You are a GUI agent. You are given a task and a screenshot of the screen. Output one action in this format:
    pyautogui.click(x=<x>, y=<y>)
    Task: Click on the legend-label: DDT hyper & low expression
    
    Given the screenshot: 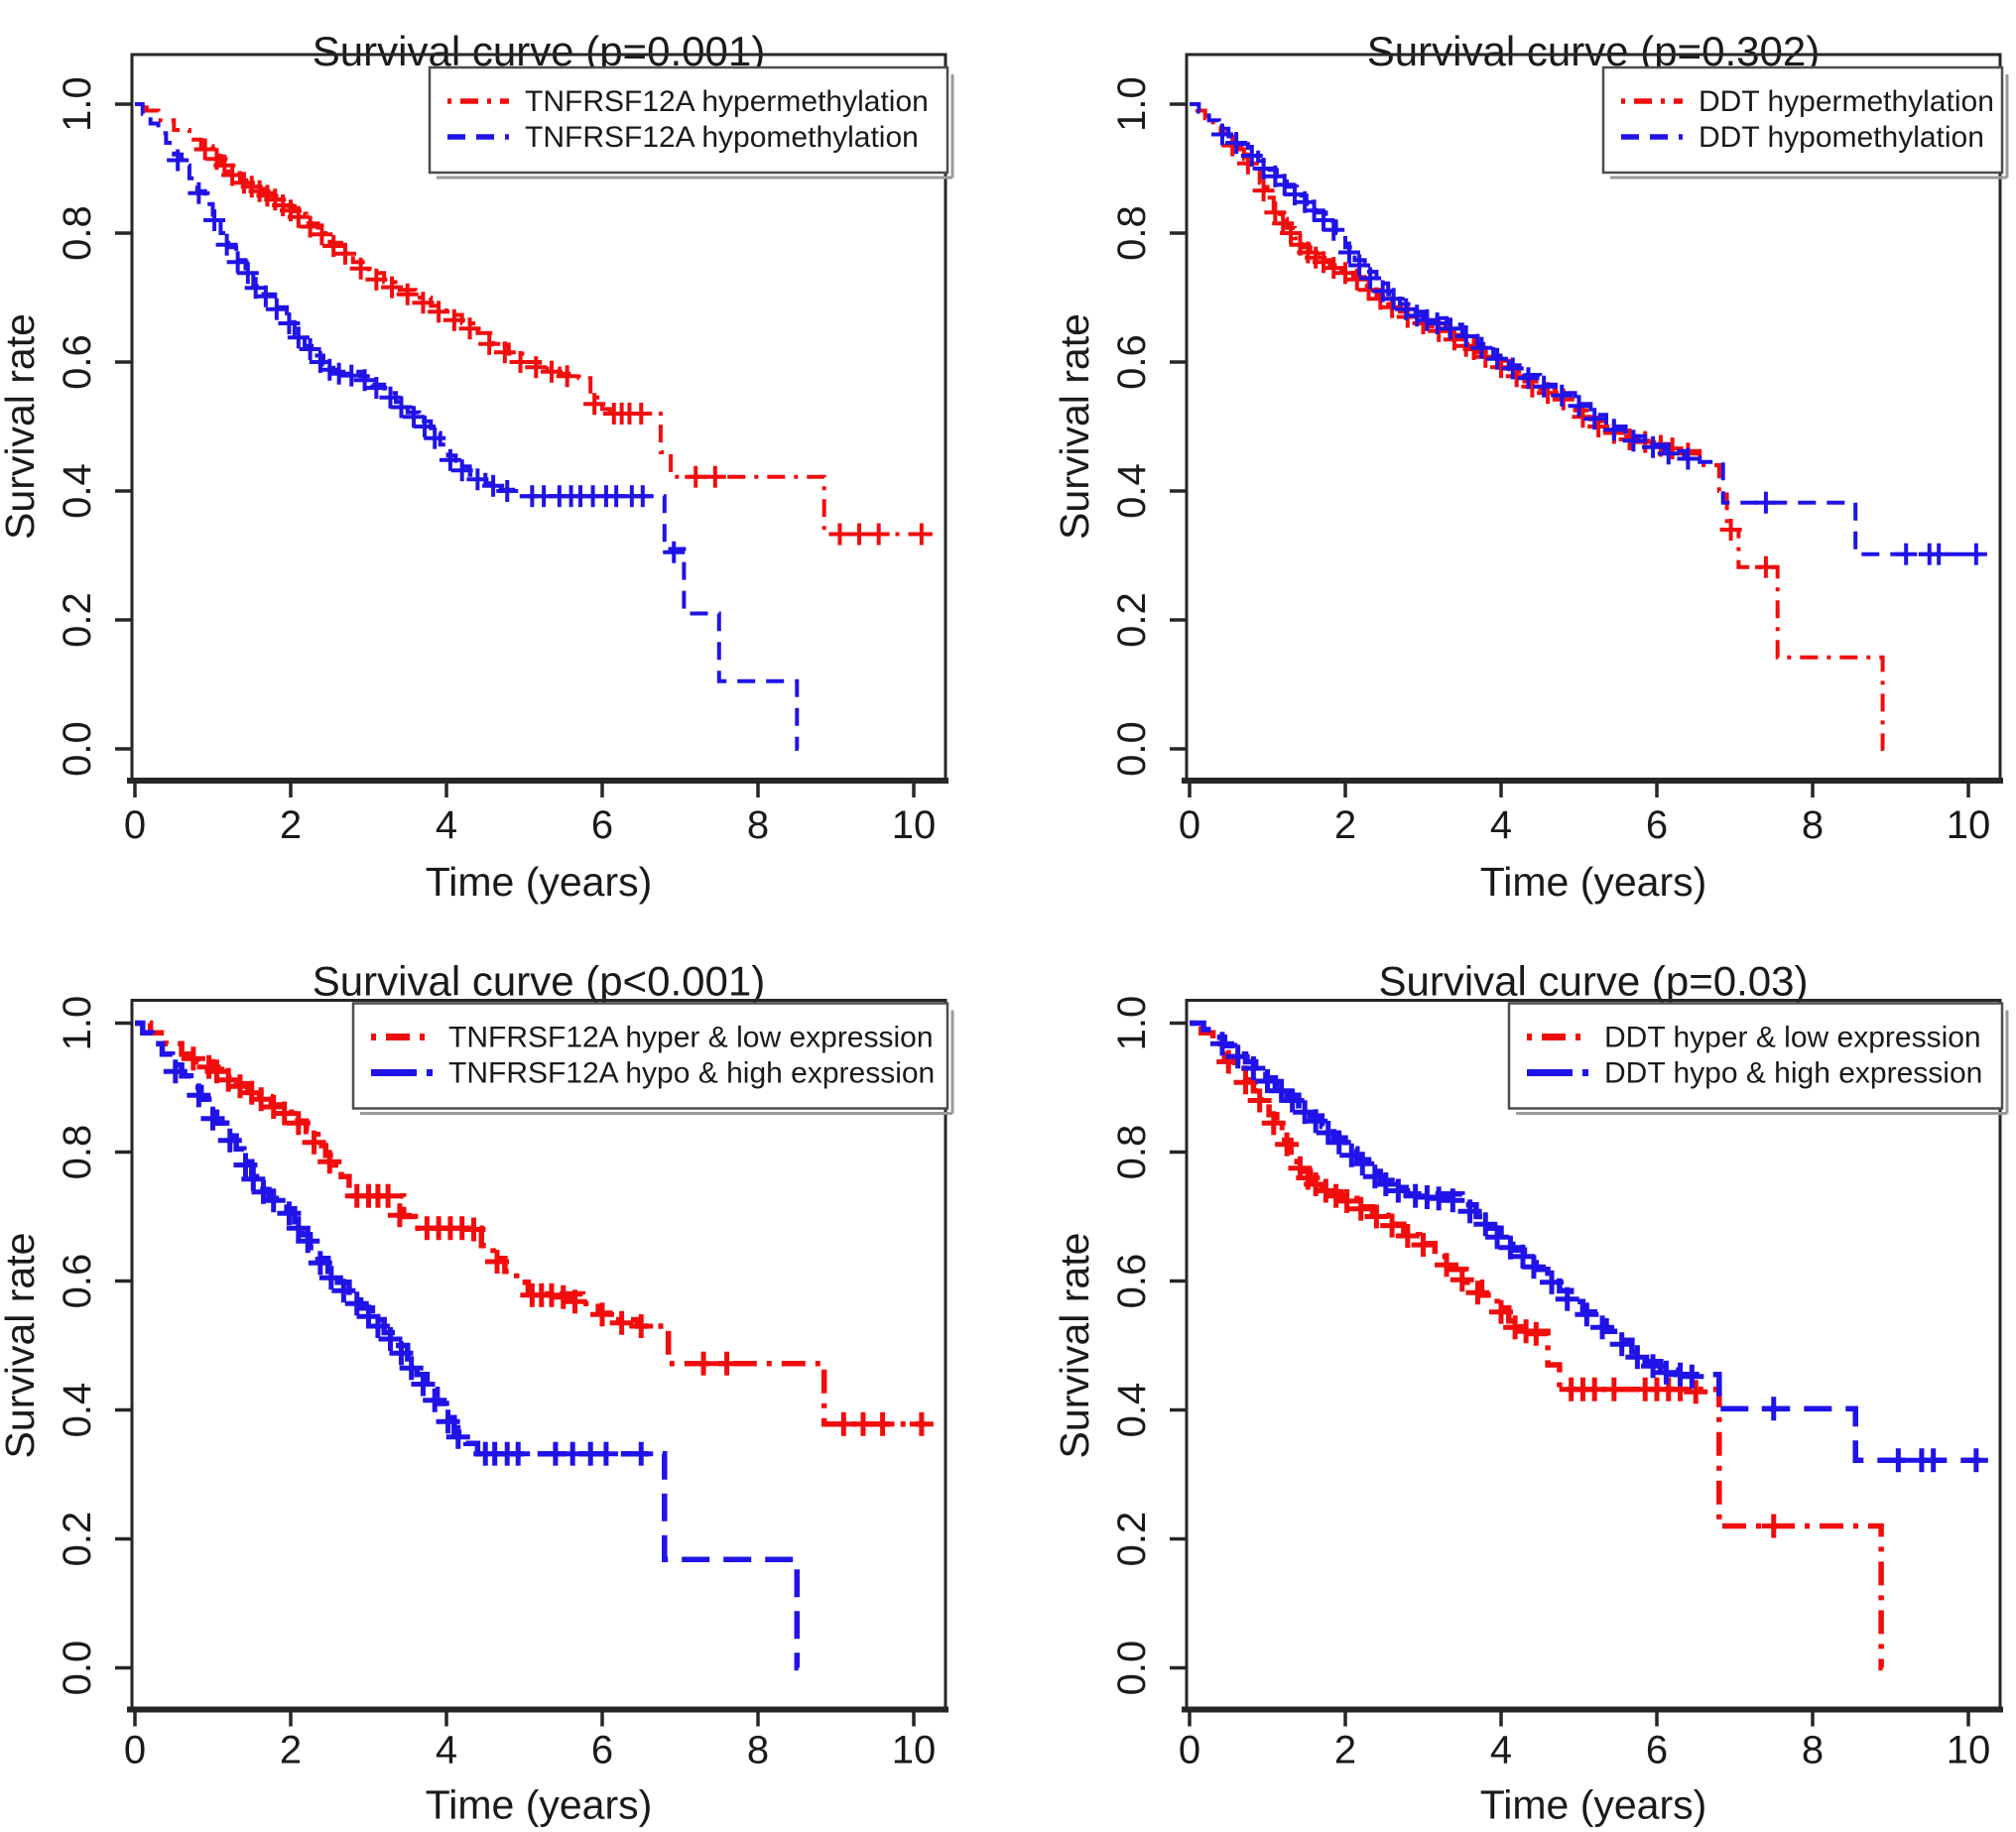 What is the action you would take?
    pyautogui.click(x=1792, y=1038)
    